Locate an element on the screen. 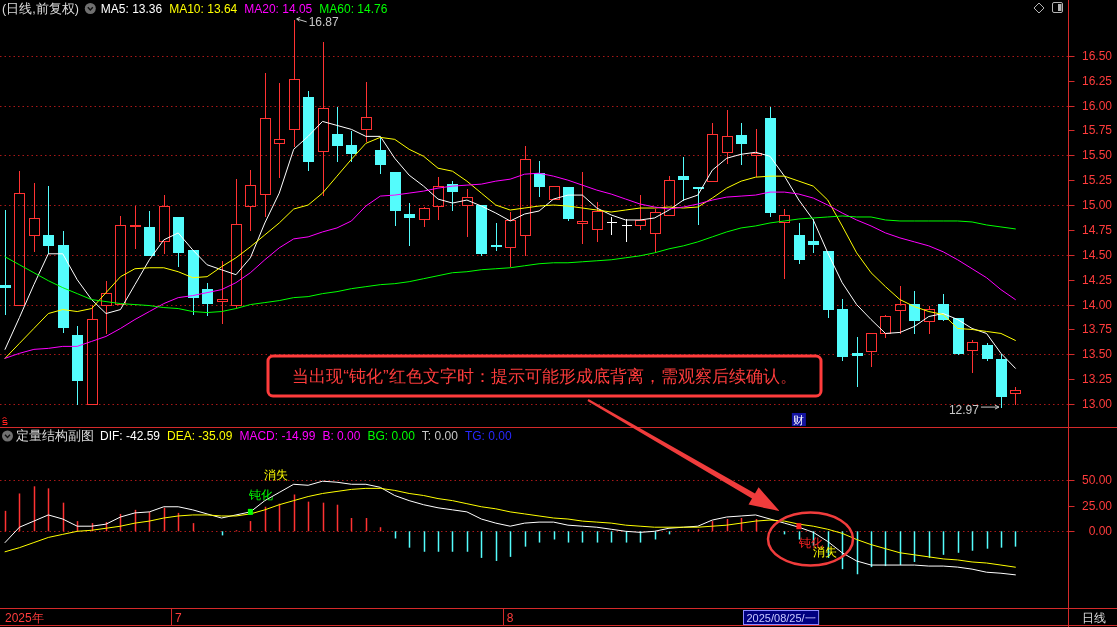 The width and height of the screenshot is (1117, 627). text: MA20: 14.05 is located at coordinates (278, 8).